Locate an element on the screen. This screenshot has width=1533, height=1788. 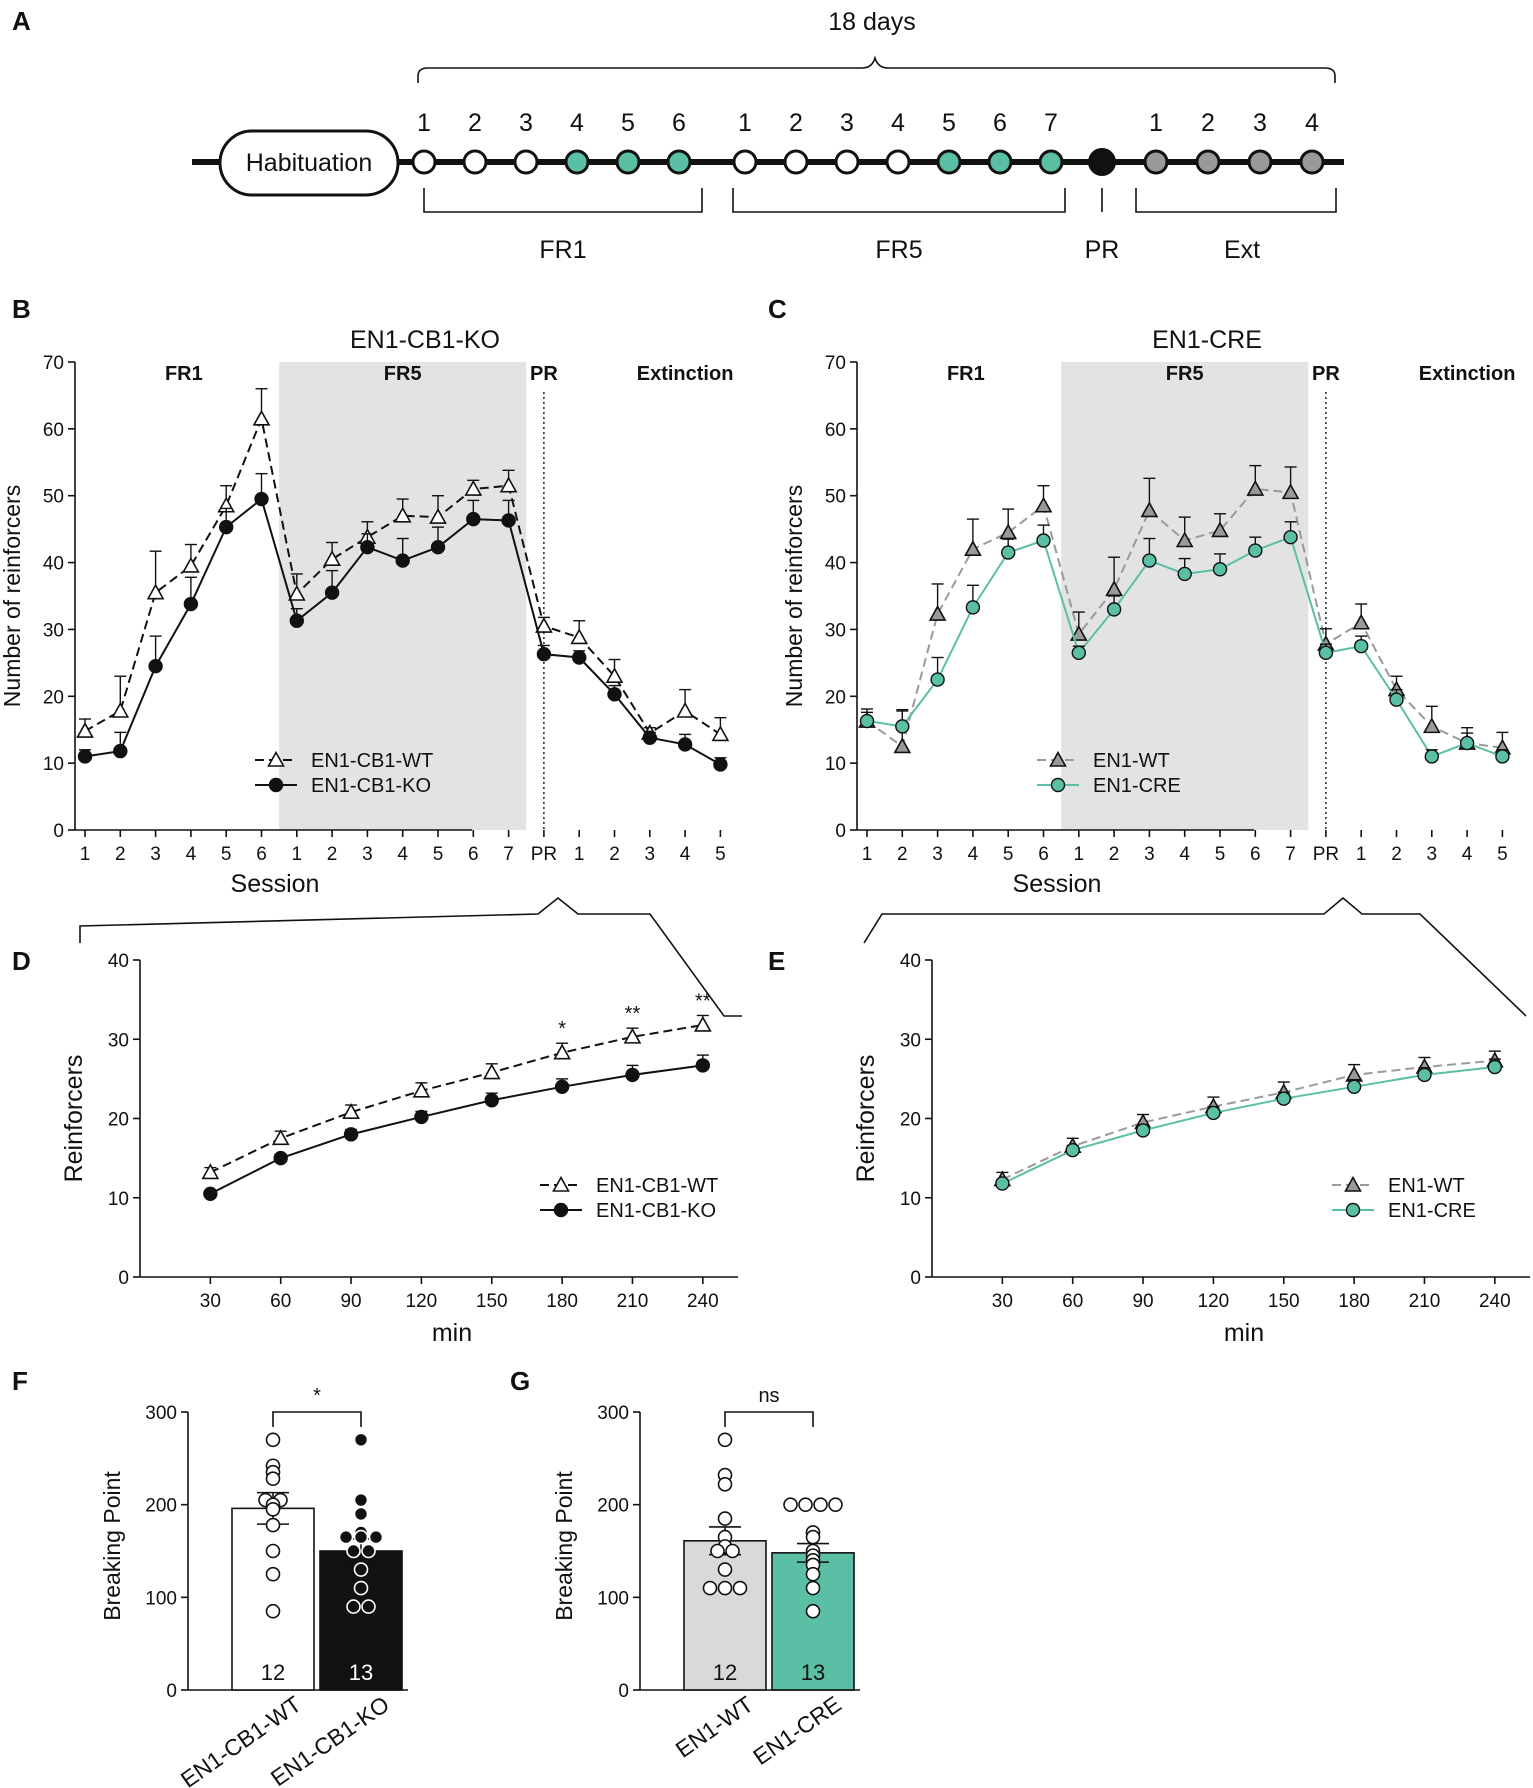
x-tick-label: 120 is located at coordinates (422, 1301).